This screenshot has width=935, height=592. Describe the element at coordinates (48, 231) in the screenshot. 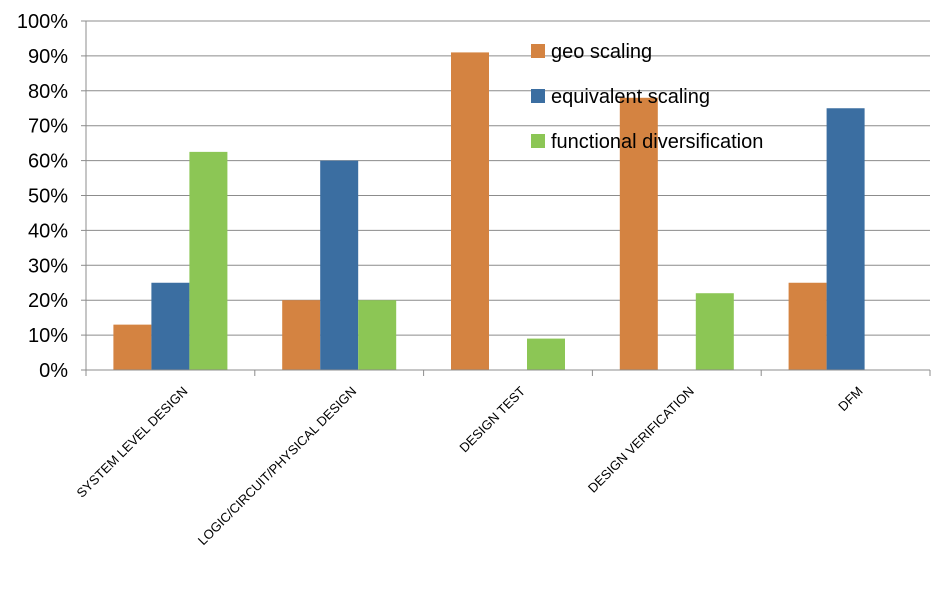

I see `y-tick-label: 40%` at that location.